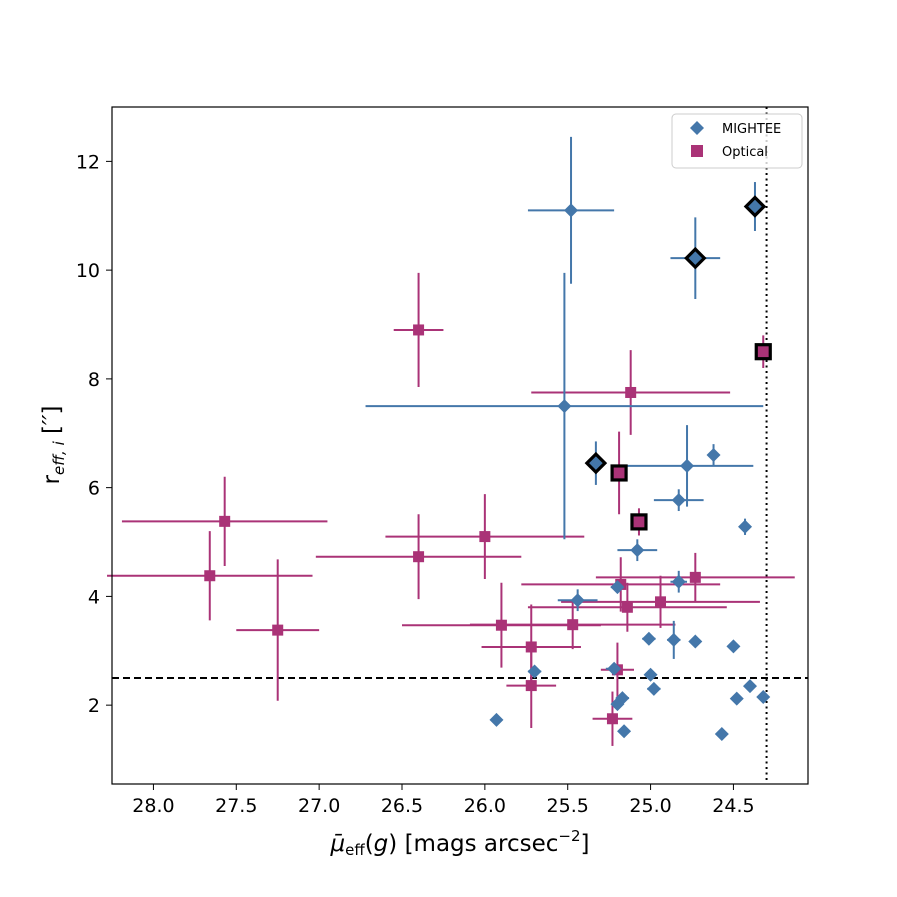 This screenshot has height=897, width=897. What do you see at coordinates (443, 800) in the screenshot?
I see `x-axis-ticks: 28.0 27.5 27.0 26.5 26.0 25.5 25.0 24.5` at bounding box center [443, 800].